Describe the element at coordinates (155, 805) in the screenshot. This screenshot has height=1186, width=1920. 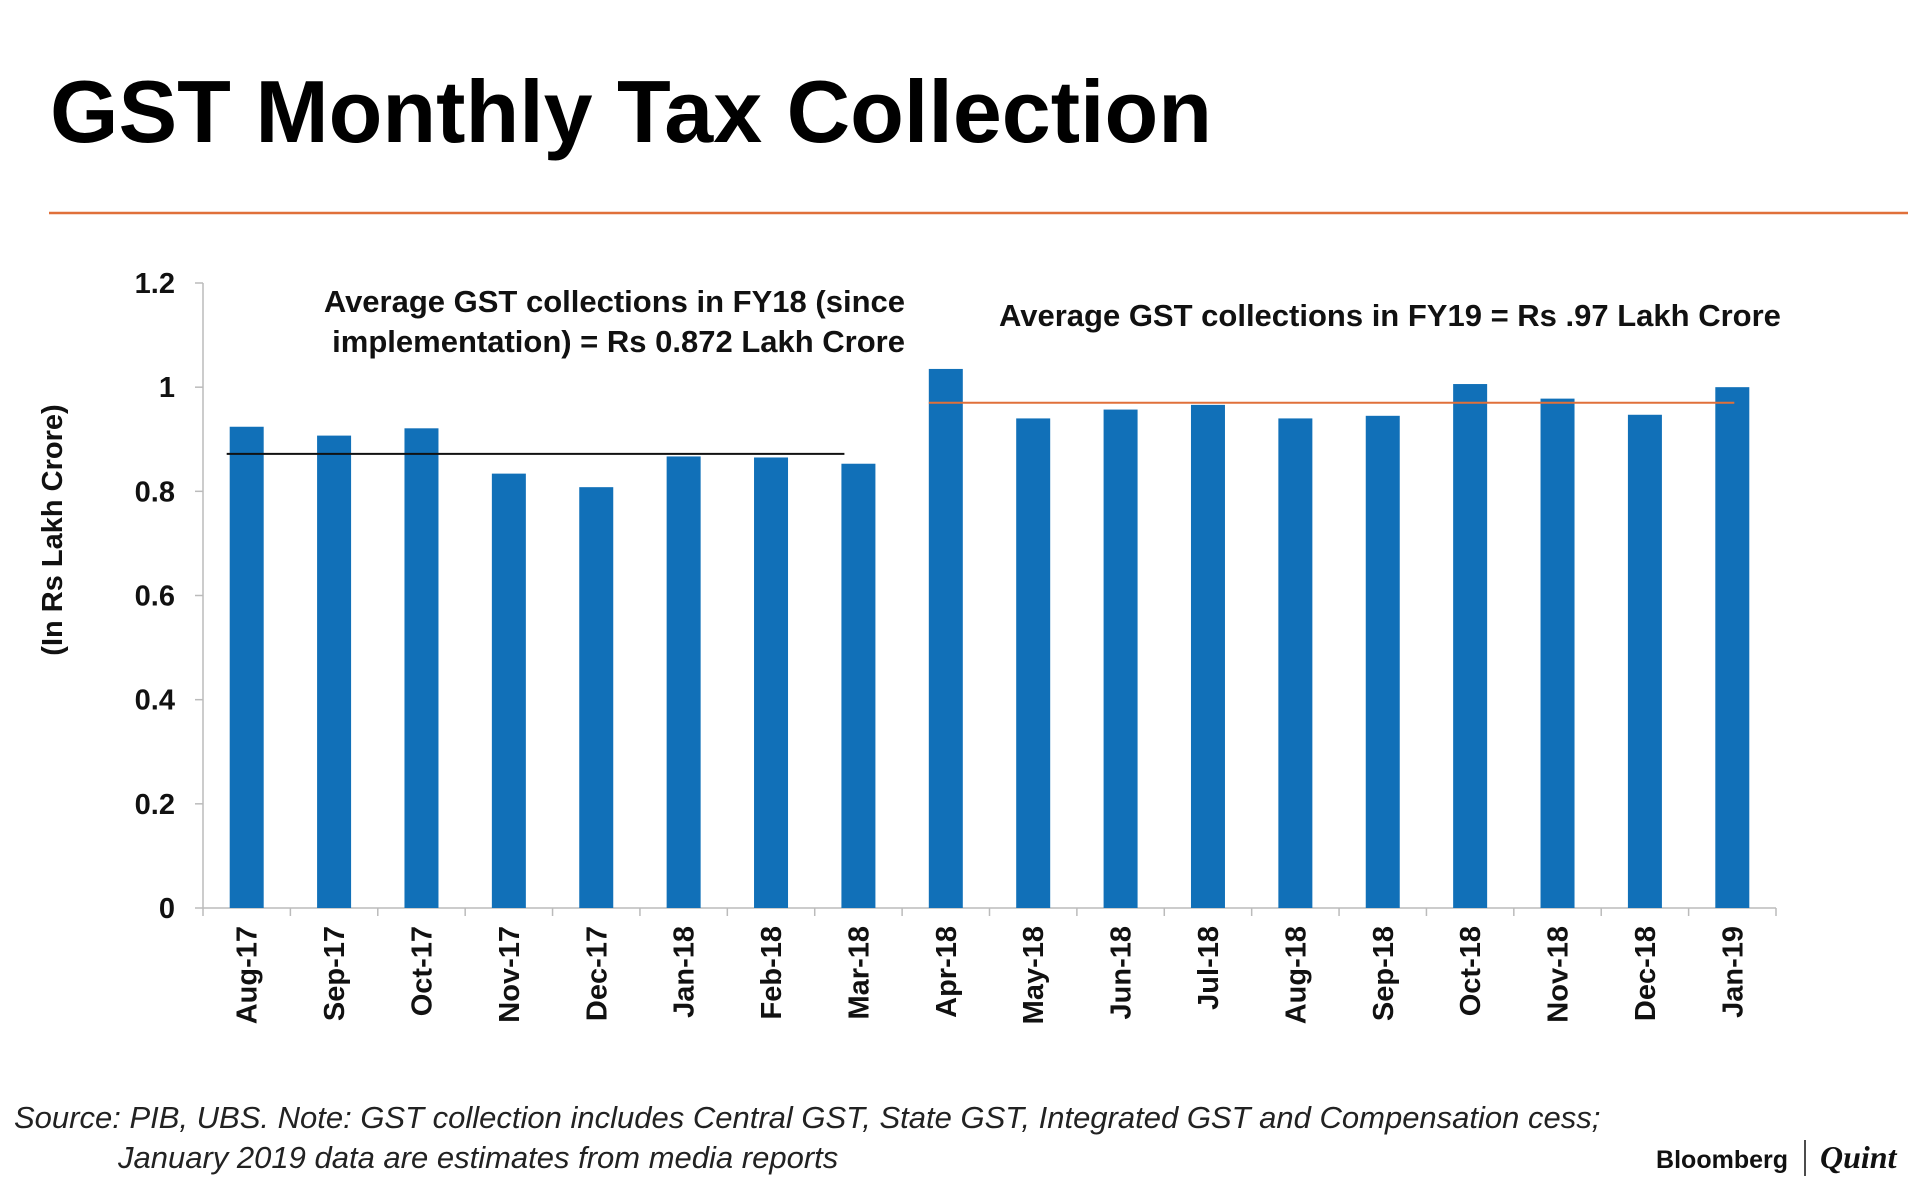
I see `y-tick-label: 0.2` at that location.